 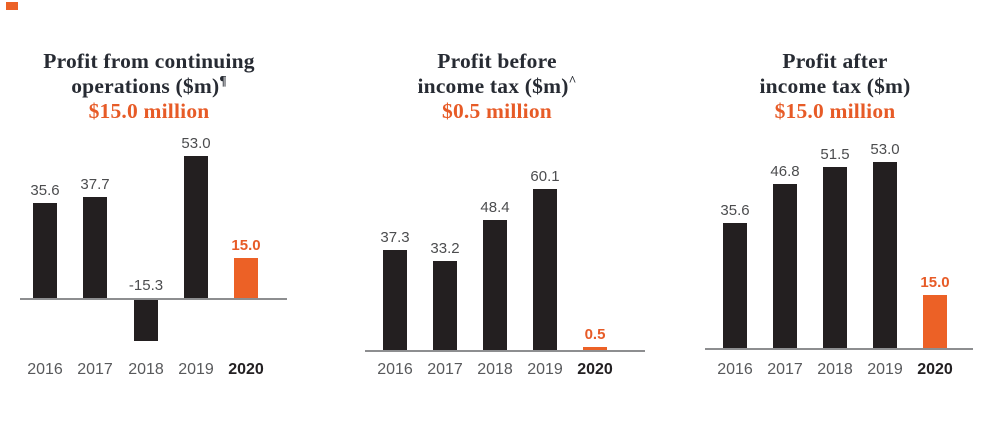 What do you see at coordinates (572, 80) in the screenshot?
I see `title-superscript-caret: ^` at bounding box center [572, 80].